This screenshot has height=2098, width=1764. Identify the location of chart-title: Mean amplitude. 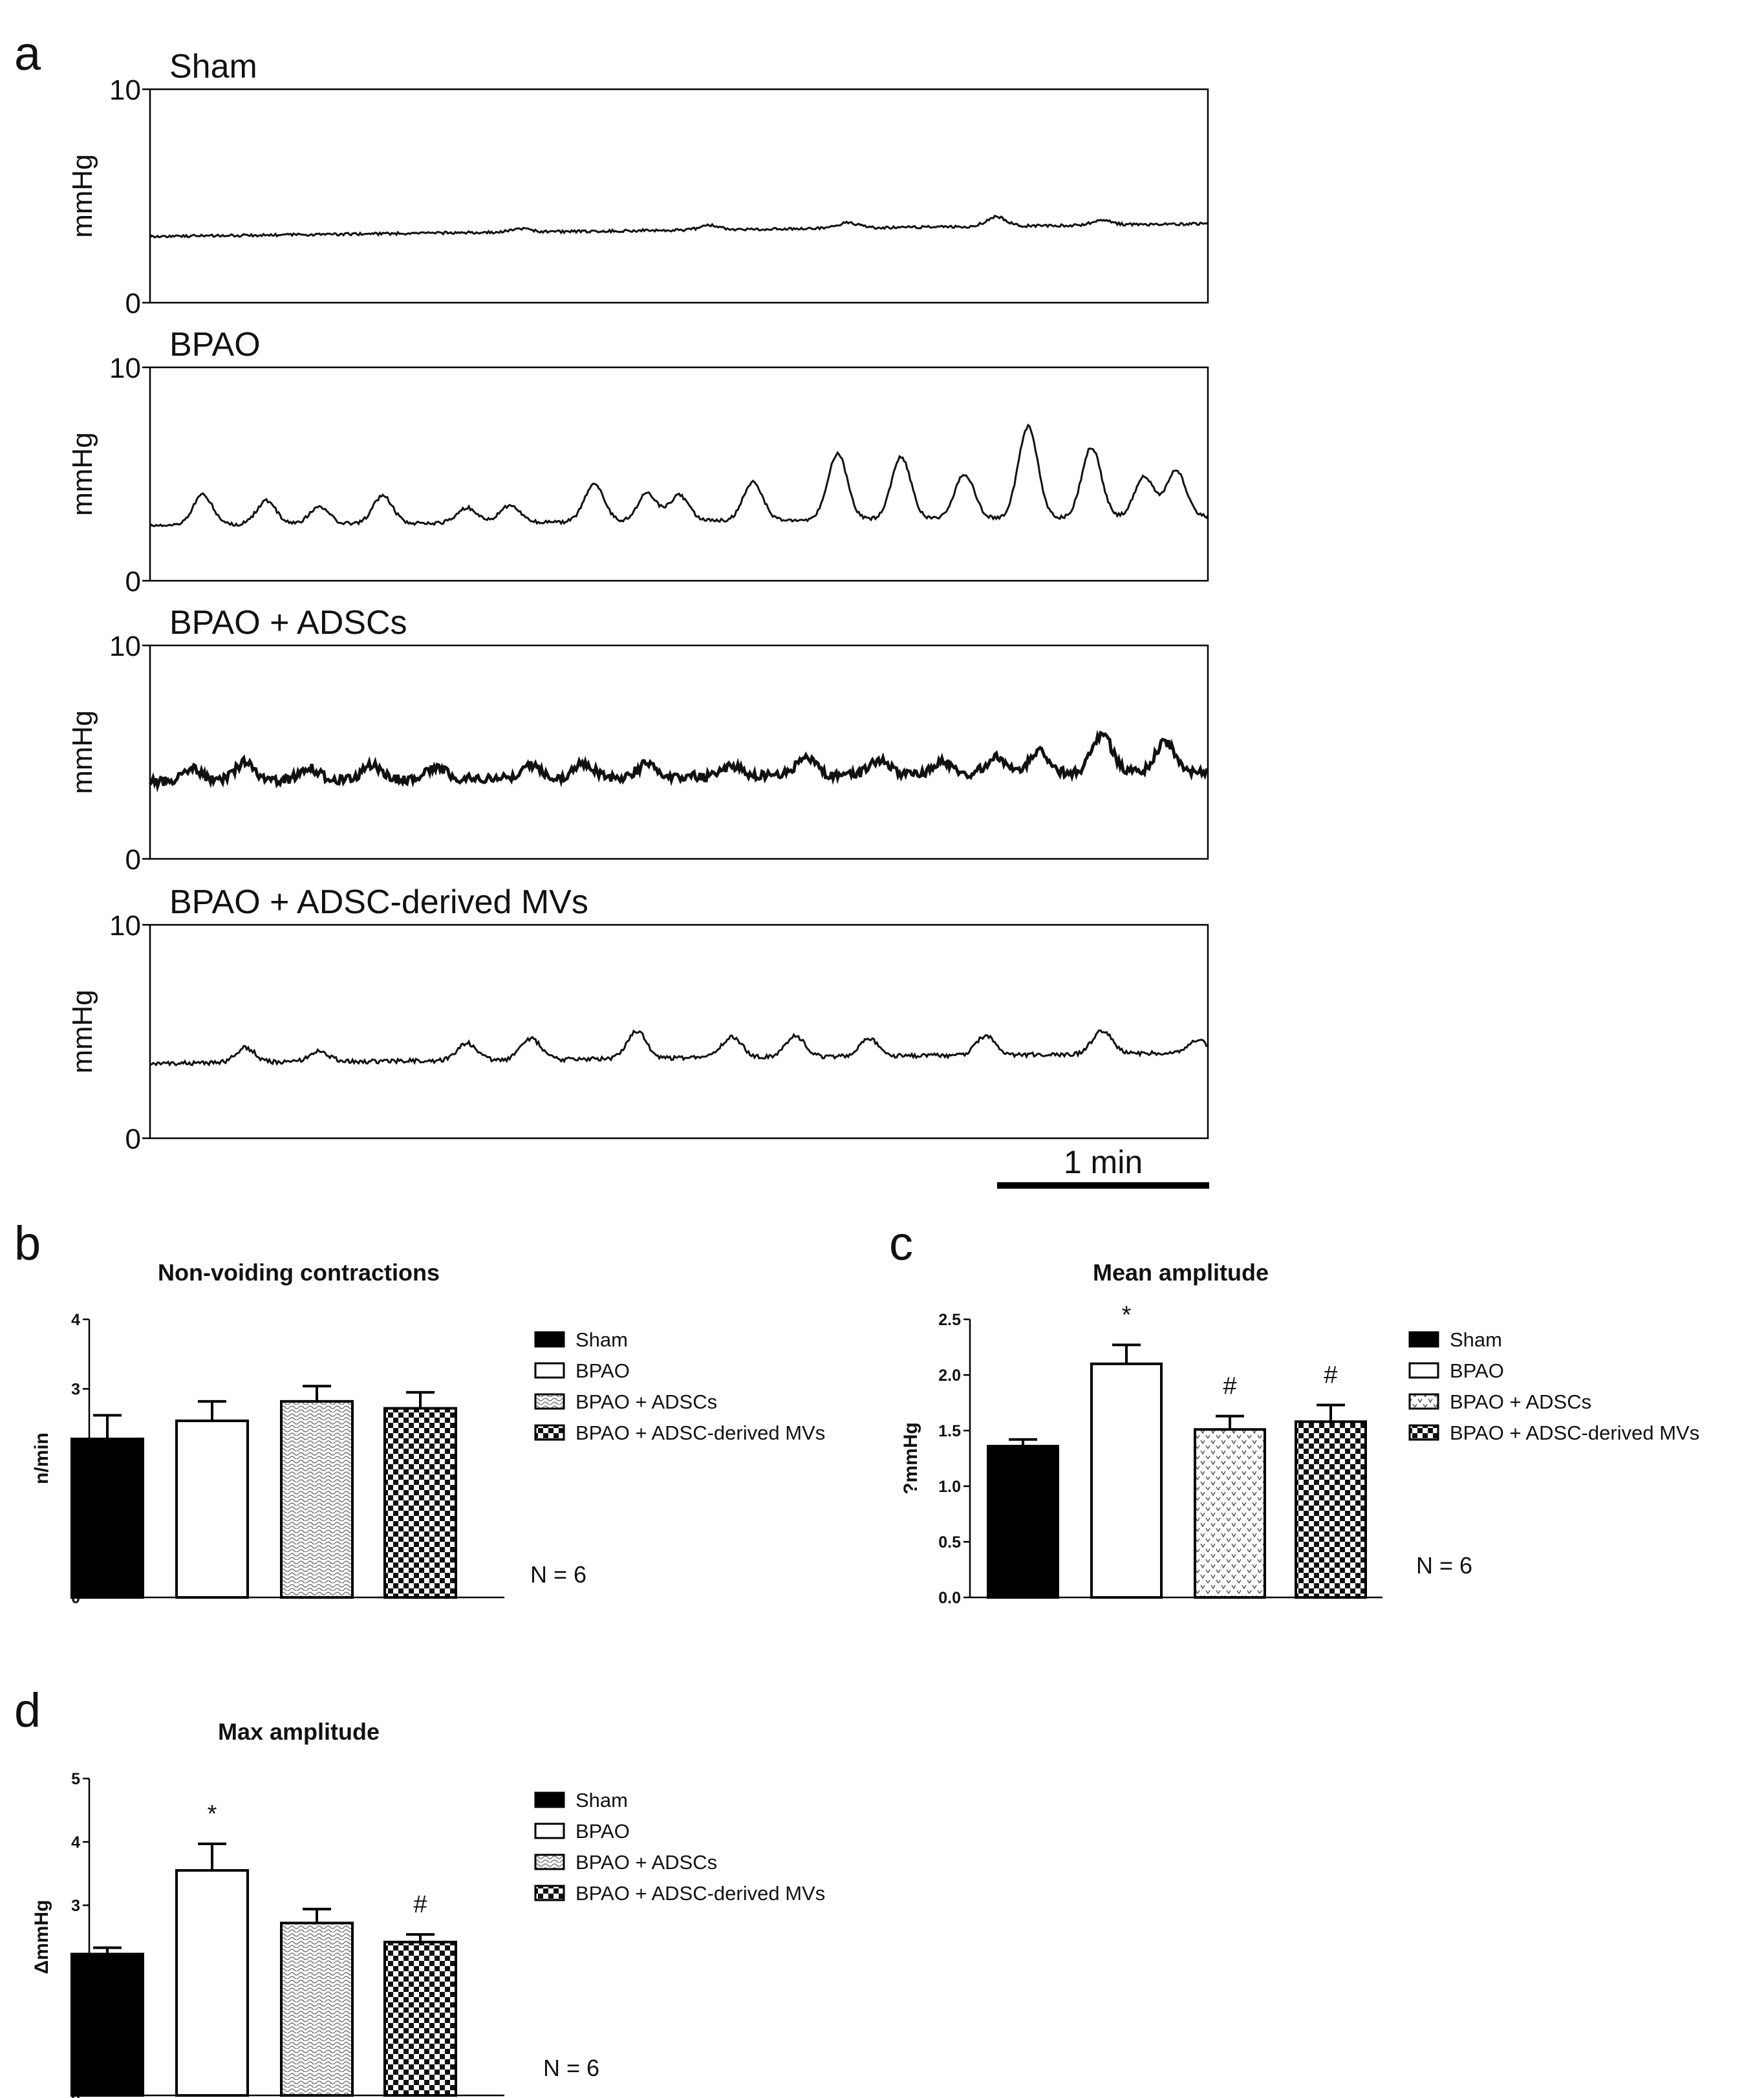
(1181, 1272).